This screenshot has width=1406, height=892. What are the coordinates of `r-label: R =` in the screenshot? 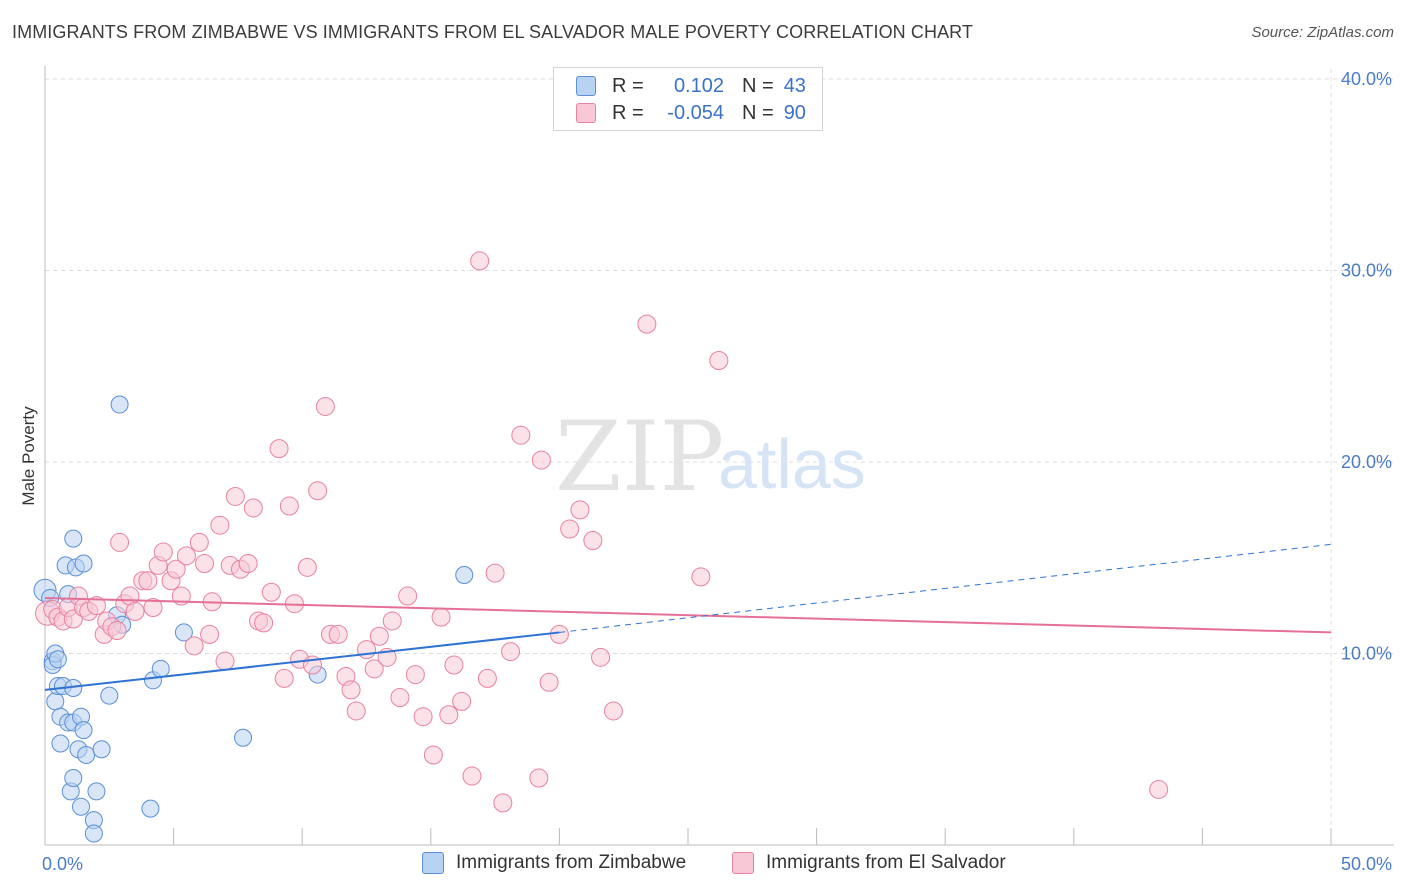 It's located at (628, 85).